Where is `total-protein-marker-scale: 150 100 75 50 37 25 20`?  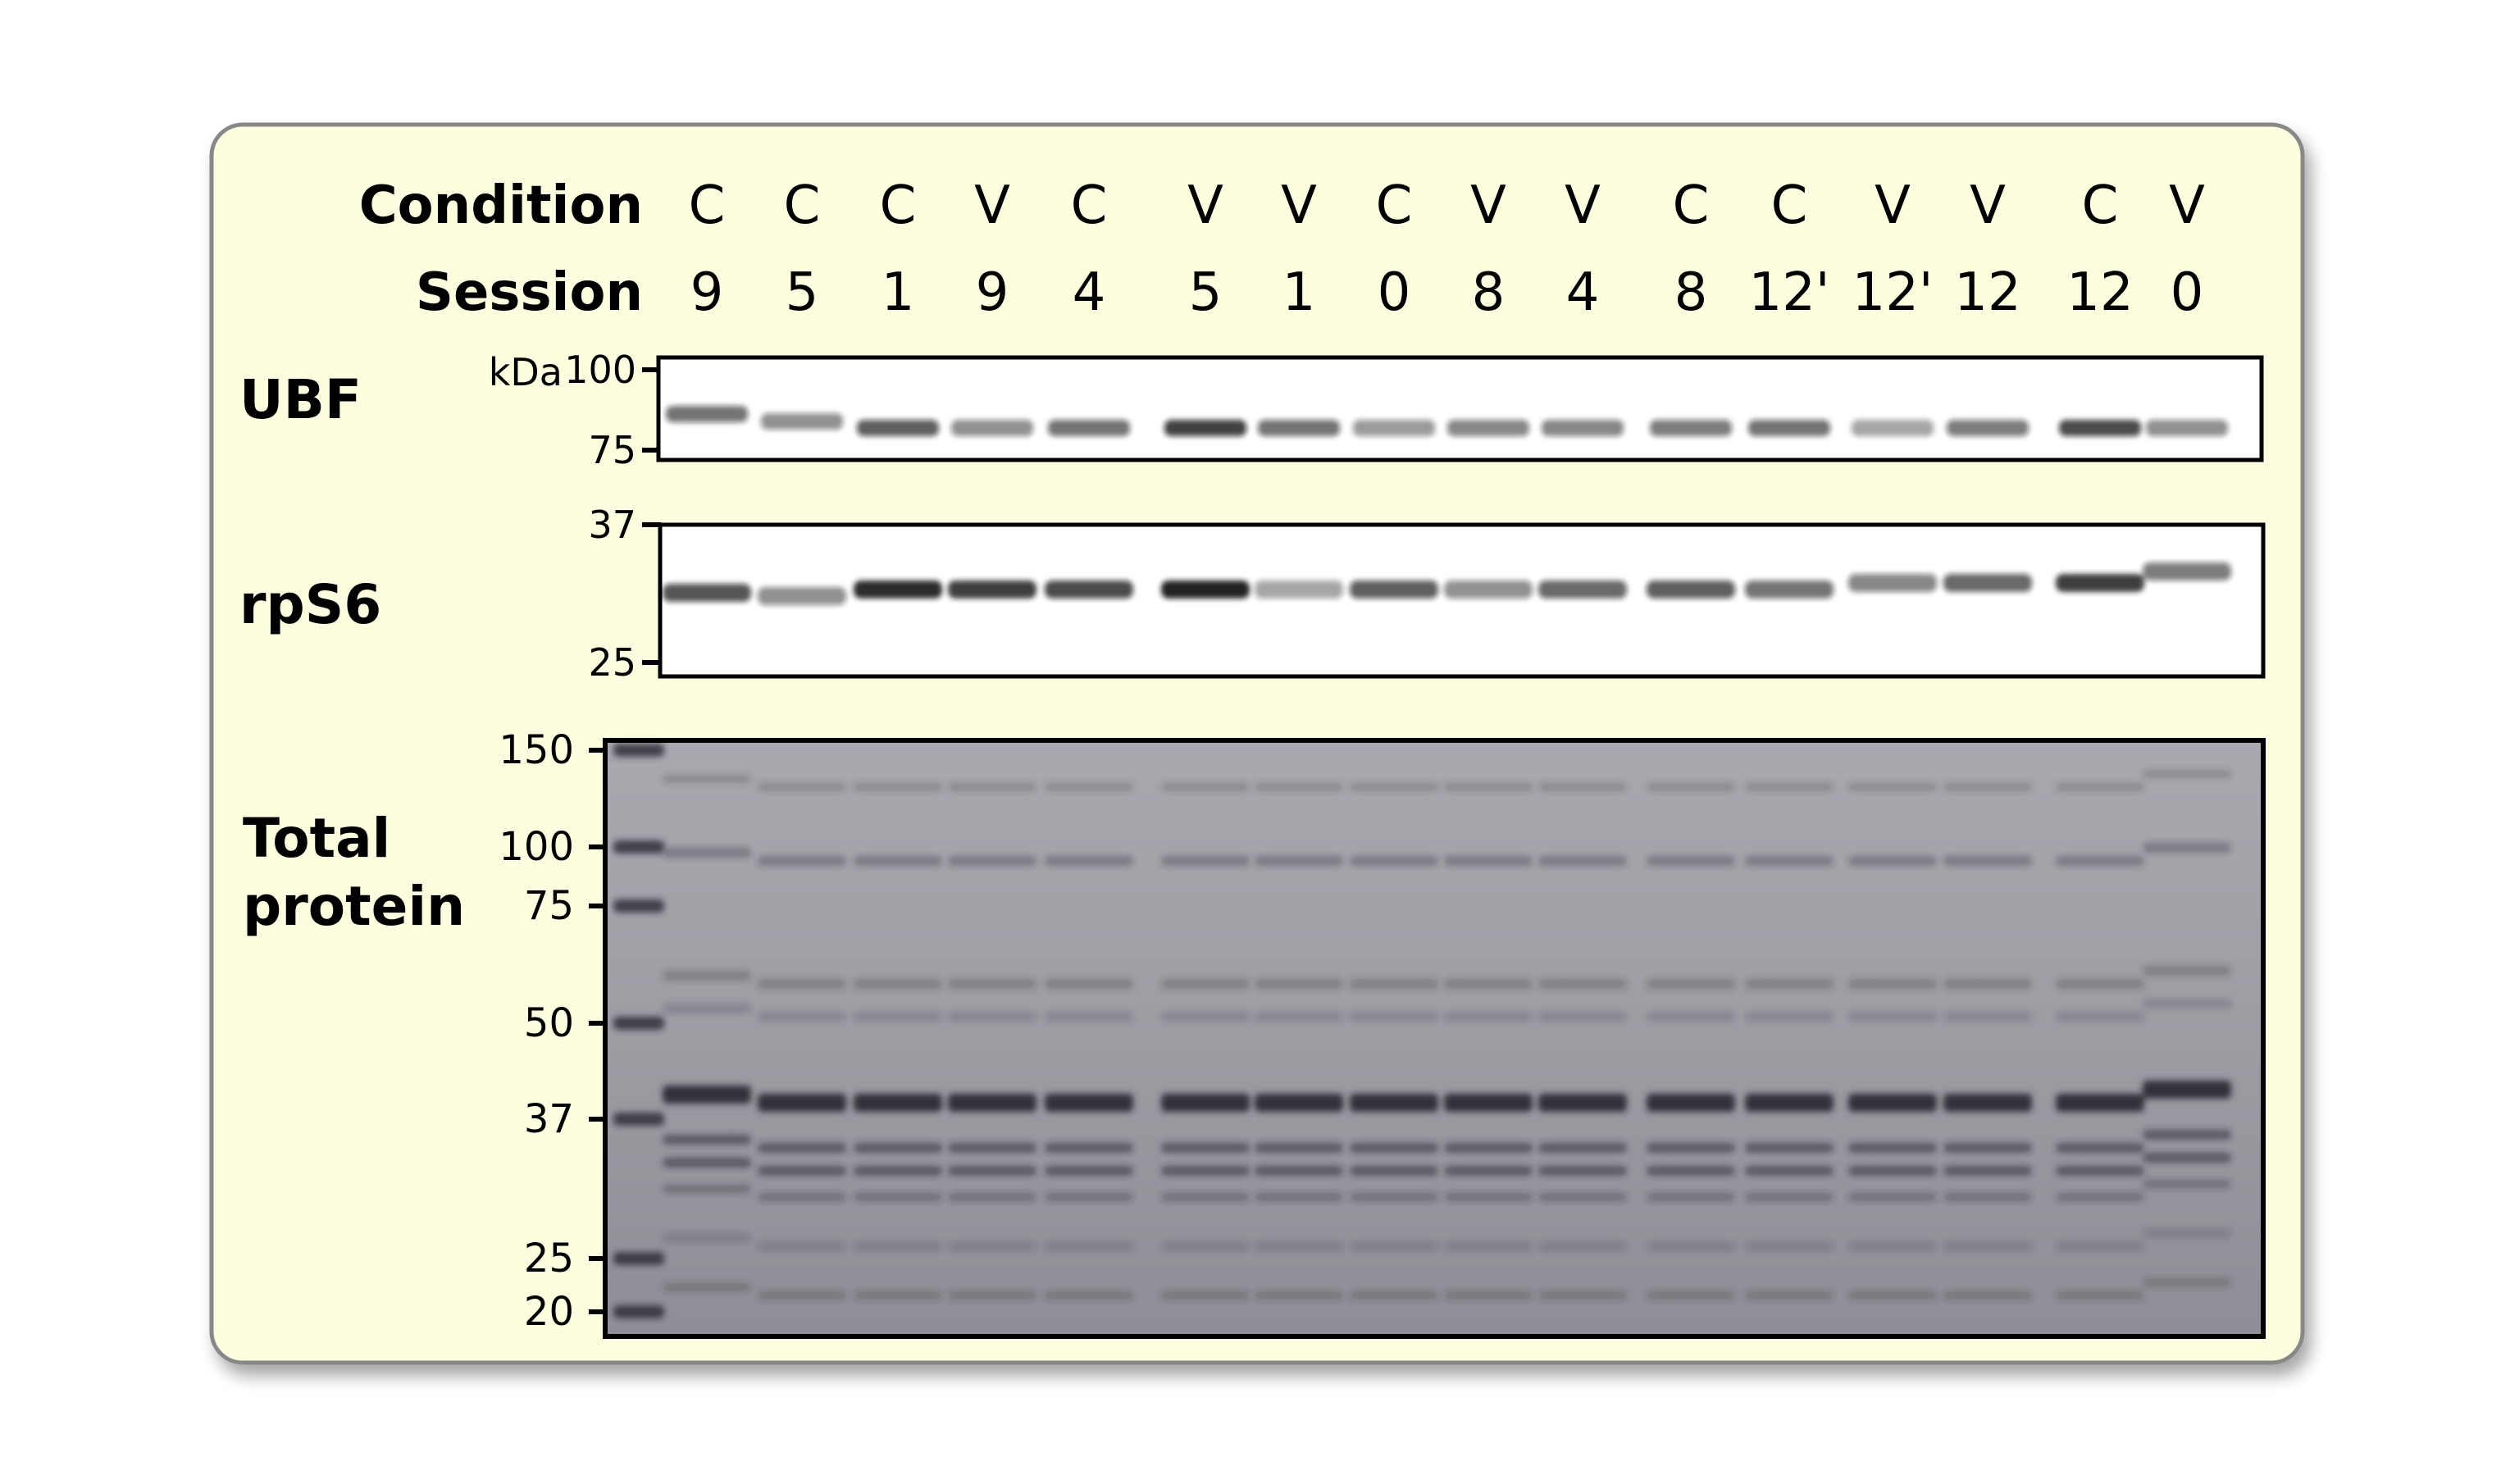
total-protein-marker-scale: 150 100 75 50 37 25 20 is located at coordinates (553, 1031).